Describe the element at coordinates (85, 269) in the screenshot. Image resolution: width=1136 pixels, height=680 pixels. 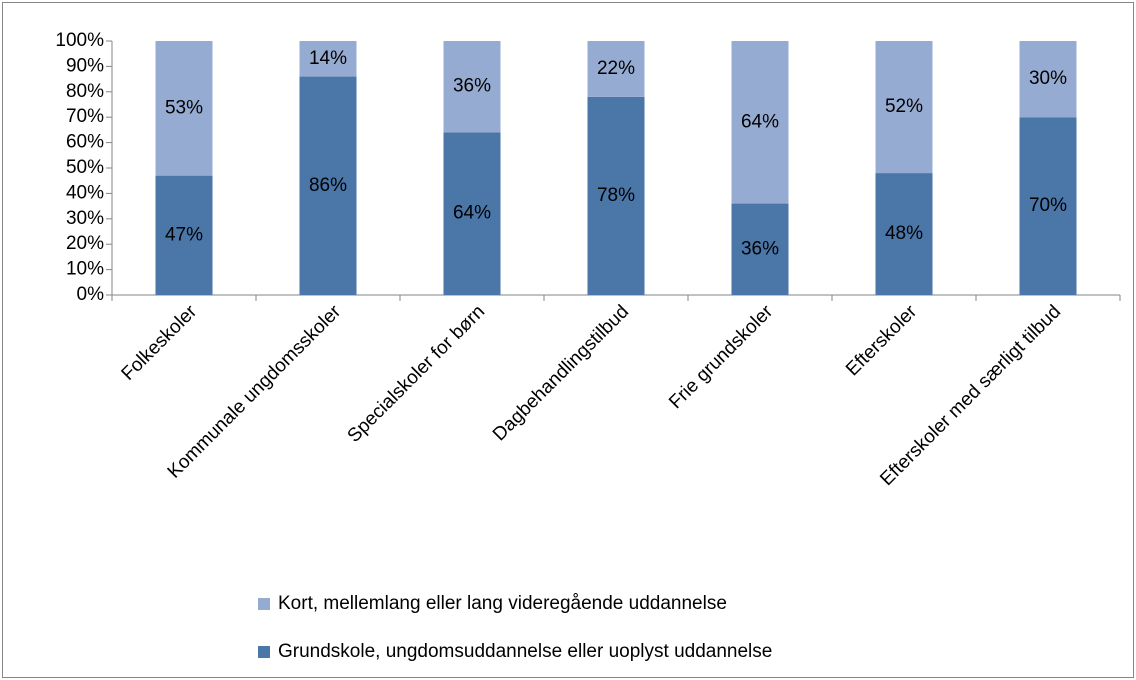
I see `y-tick-label: 10%` at that location.